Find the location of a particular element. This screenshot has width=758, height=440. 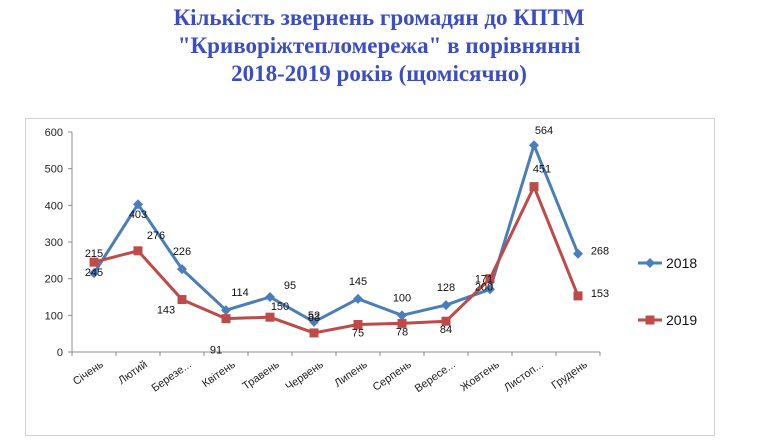

data-label-2019: 451 is located at coordinates (542, 170).